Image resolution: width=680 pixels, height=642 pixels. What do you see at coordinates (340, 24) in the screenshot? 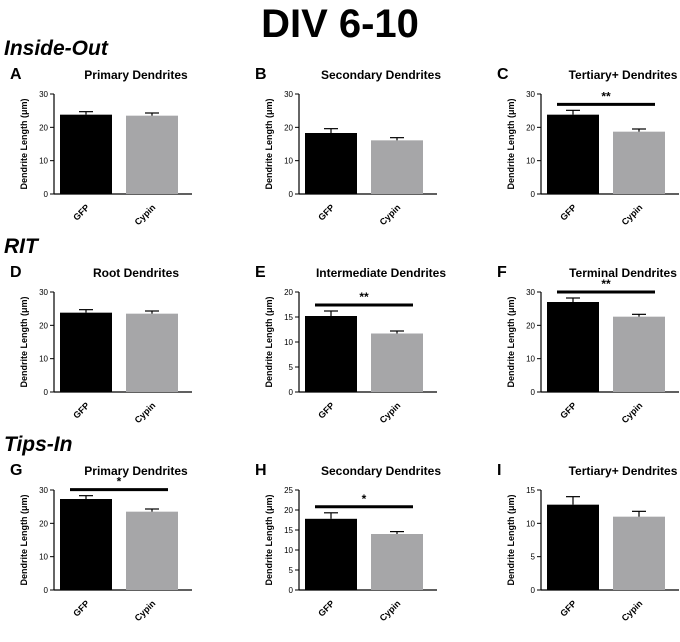
I see `figure-title: DIV 6-10` at bounding box center [340, 24].